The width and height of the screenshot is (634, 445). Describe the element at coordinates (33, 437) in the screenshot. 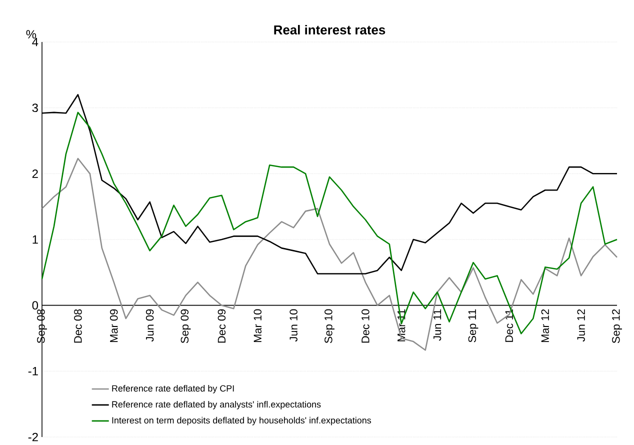

I see `y-tick-label: -2` at that location.